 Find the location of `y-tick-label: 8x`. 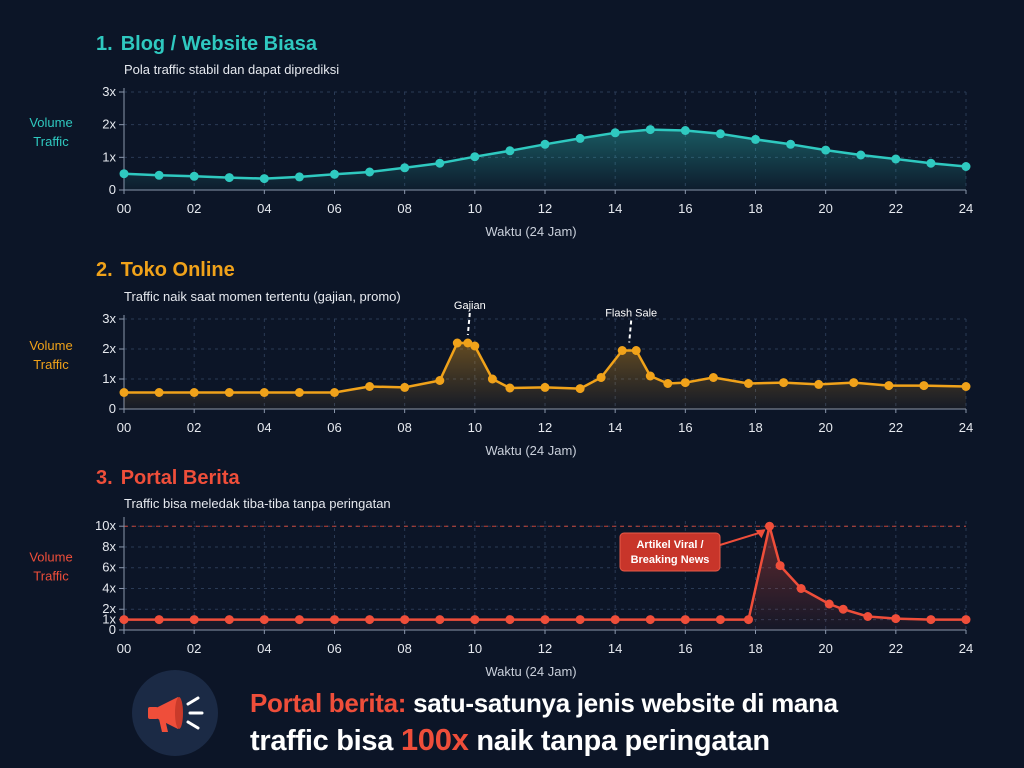

y-tick-label: 8x is located at coordinates (109, 546).